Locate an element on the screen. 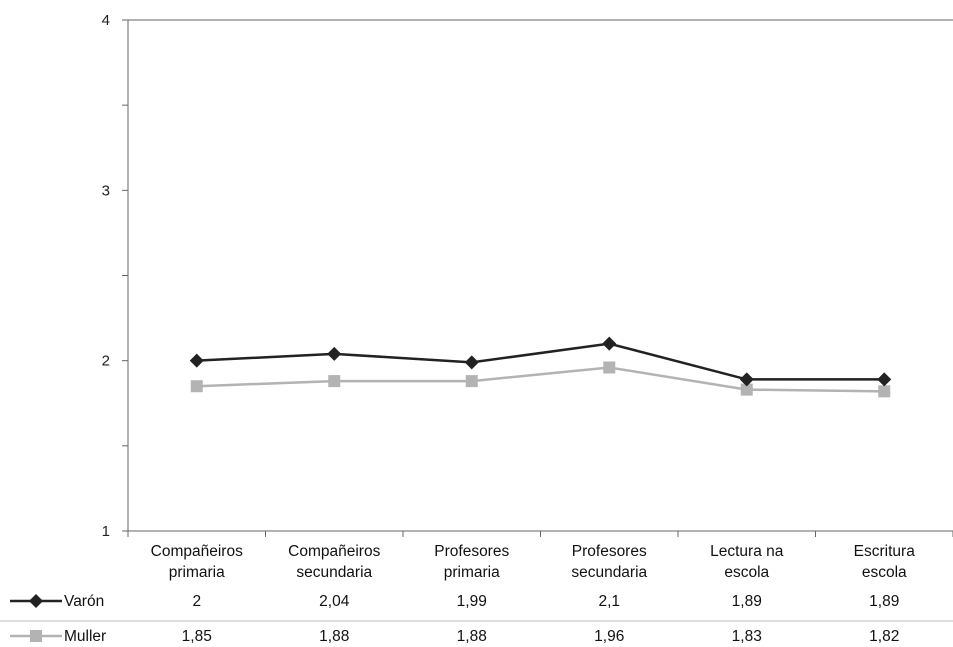  legend-label: Muller is located at coordinates (85, 636).